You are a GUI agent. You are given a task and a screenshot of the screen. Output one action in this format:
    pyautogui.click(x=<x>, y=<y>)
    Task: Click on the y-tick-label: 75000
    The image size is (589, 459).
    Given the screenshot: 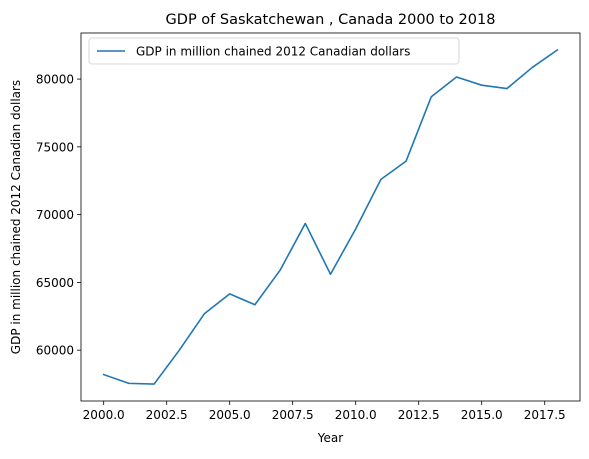 What is the action you would take?
    pyautogui.click(x=55, y=147)
    